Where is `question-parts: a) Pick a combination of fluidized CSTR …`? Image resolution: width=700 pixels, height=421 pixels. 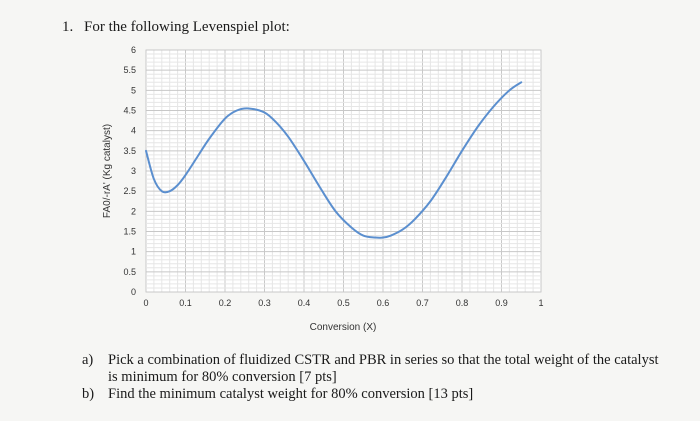 question-parts: a) Pick a combination of fluidized CSTR … is located at coordinates (372, 377).